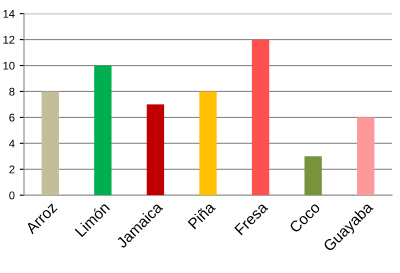  Describe the element at coordinates (11, 170) in the screenshot. I see `y-tick-label: 2` at that location.